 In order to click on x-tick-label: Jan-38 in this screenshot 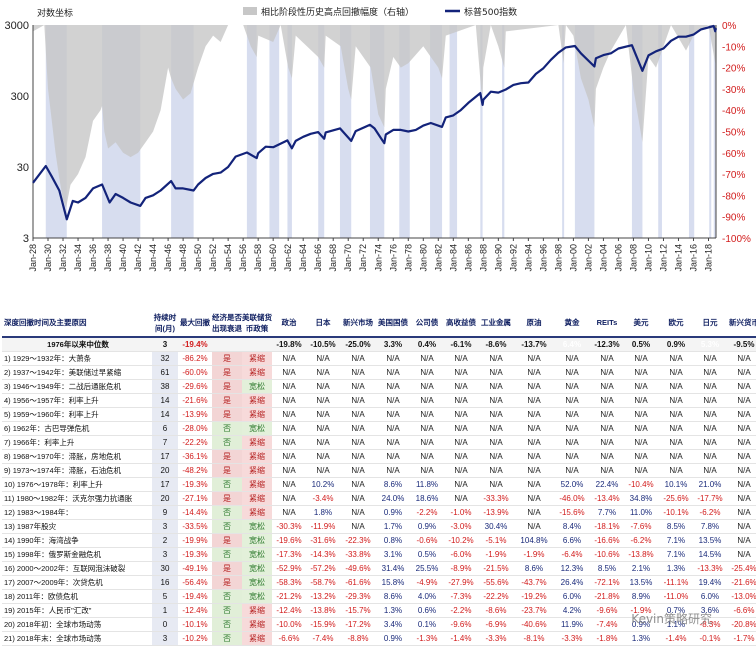, I will do `click(108, 258)`.